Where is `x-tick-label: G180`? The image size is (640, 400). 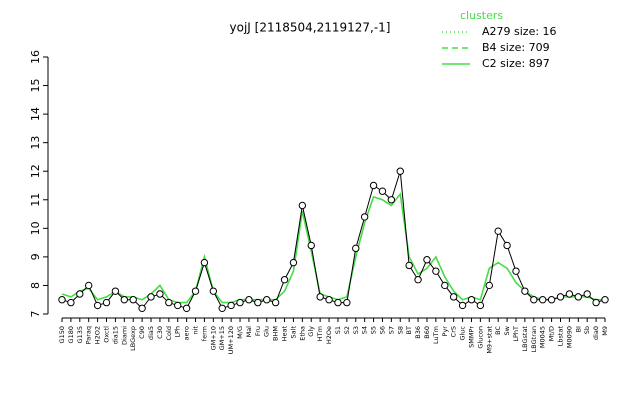 x-tick-label: G180 is located at coordinates (71, 334).